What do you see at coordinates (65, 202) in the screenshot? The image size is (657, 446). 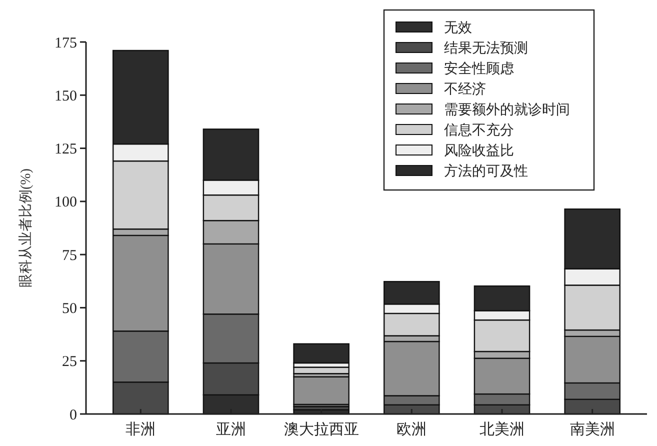 I see `y-tick-label: 100` at bounding box center [65, 202].